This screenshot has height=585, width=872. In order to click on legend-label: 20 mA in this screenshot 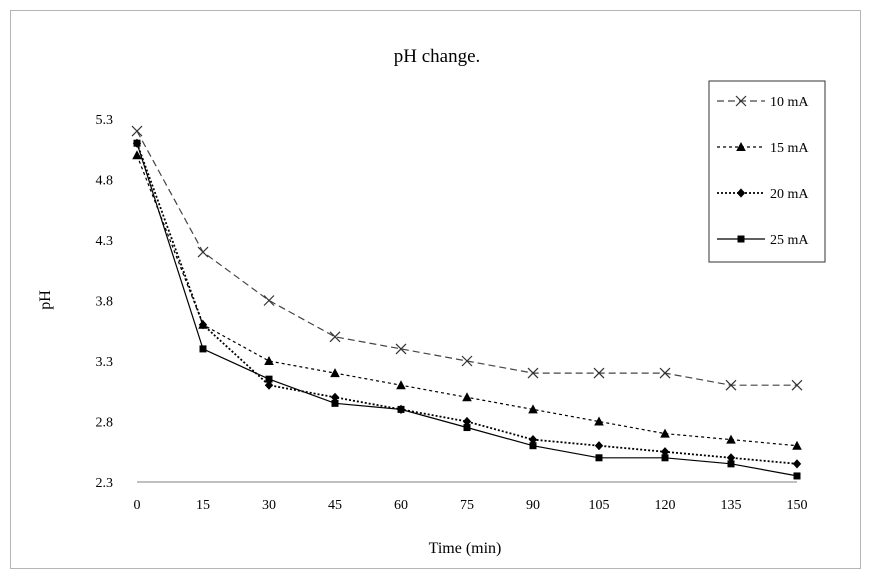, I will do `click(789, 194)`.